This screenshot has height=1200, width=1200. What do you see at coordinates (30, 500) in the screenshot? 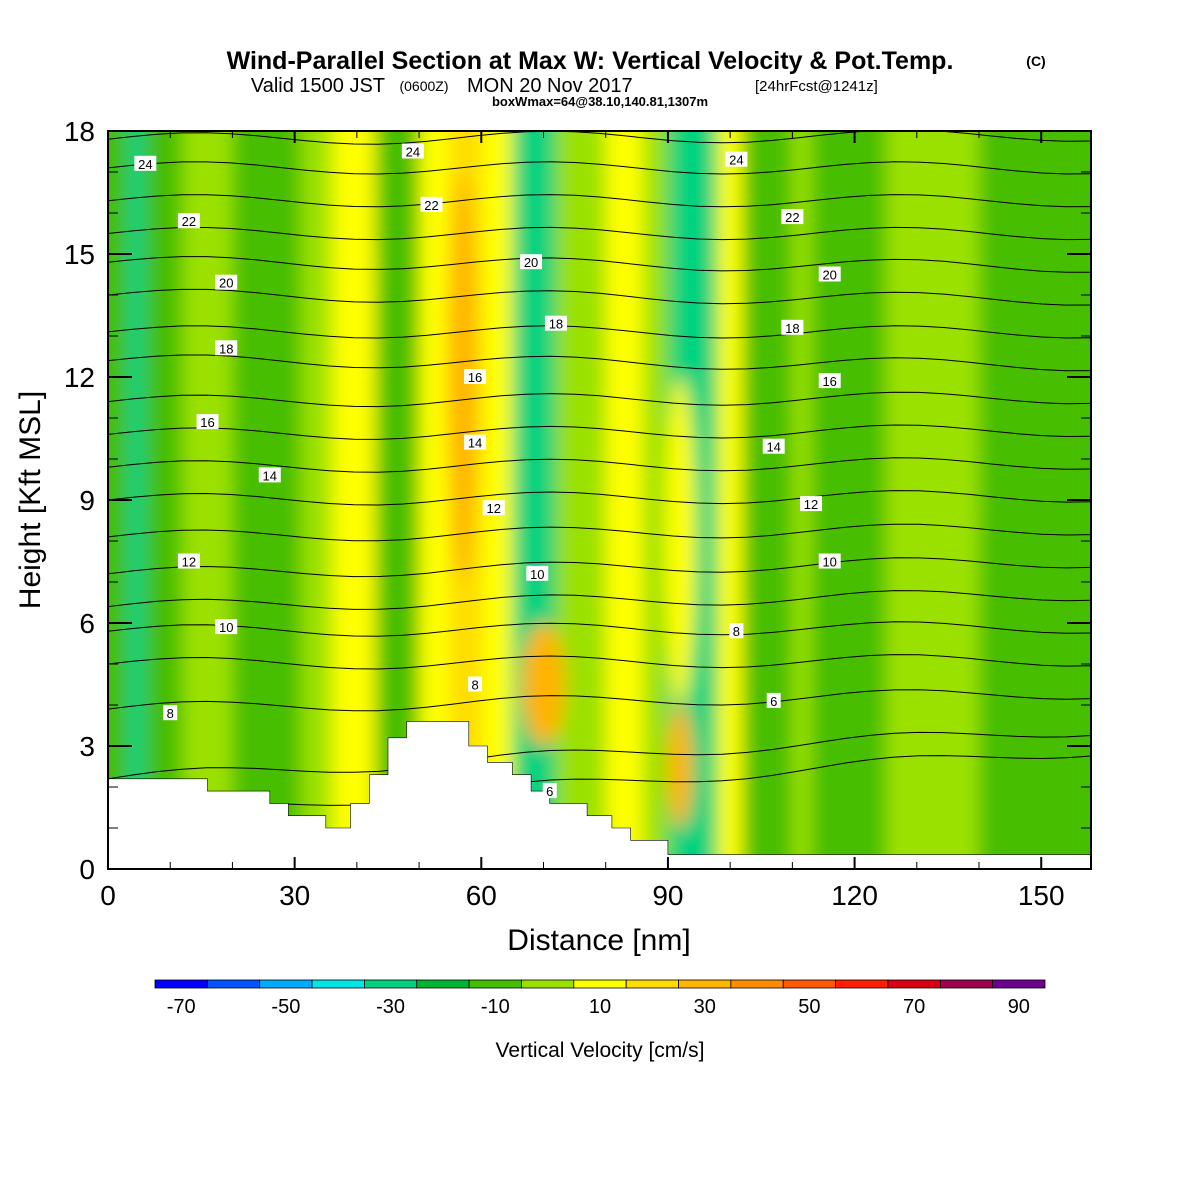
I see `y-axis-label: Height [Kft MSL]` at bounding box center [30, 500].